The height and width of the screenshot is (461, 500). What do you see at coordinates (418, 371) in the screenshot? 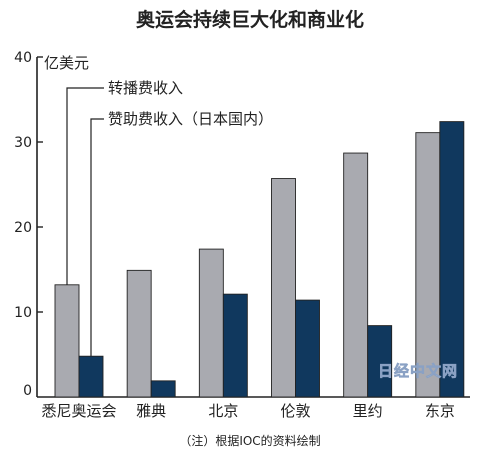
I see `watermark: 日经中文网` at bounding box center [418, 371].